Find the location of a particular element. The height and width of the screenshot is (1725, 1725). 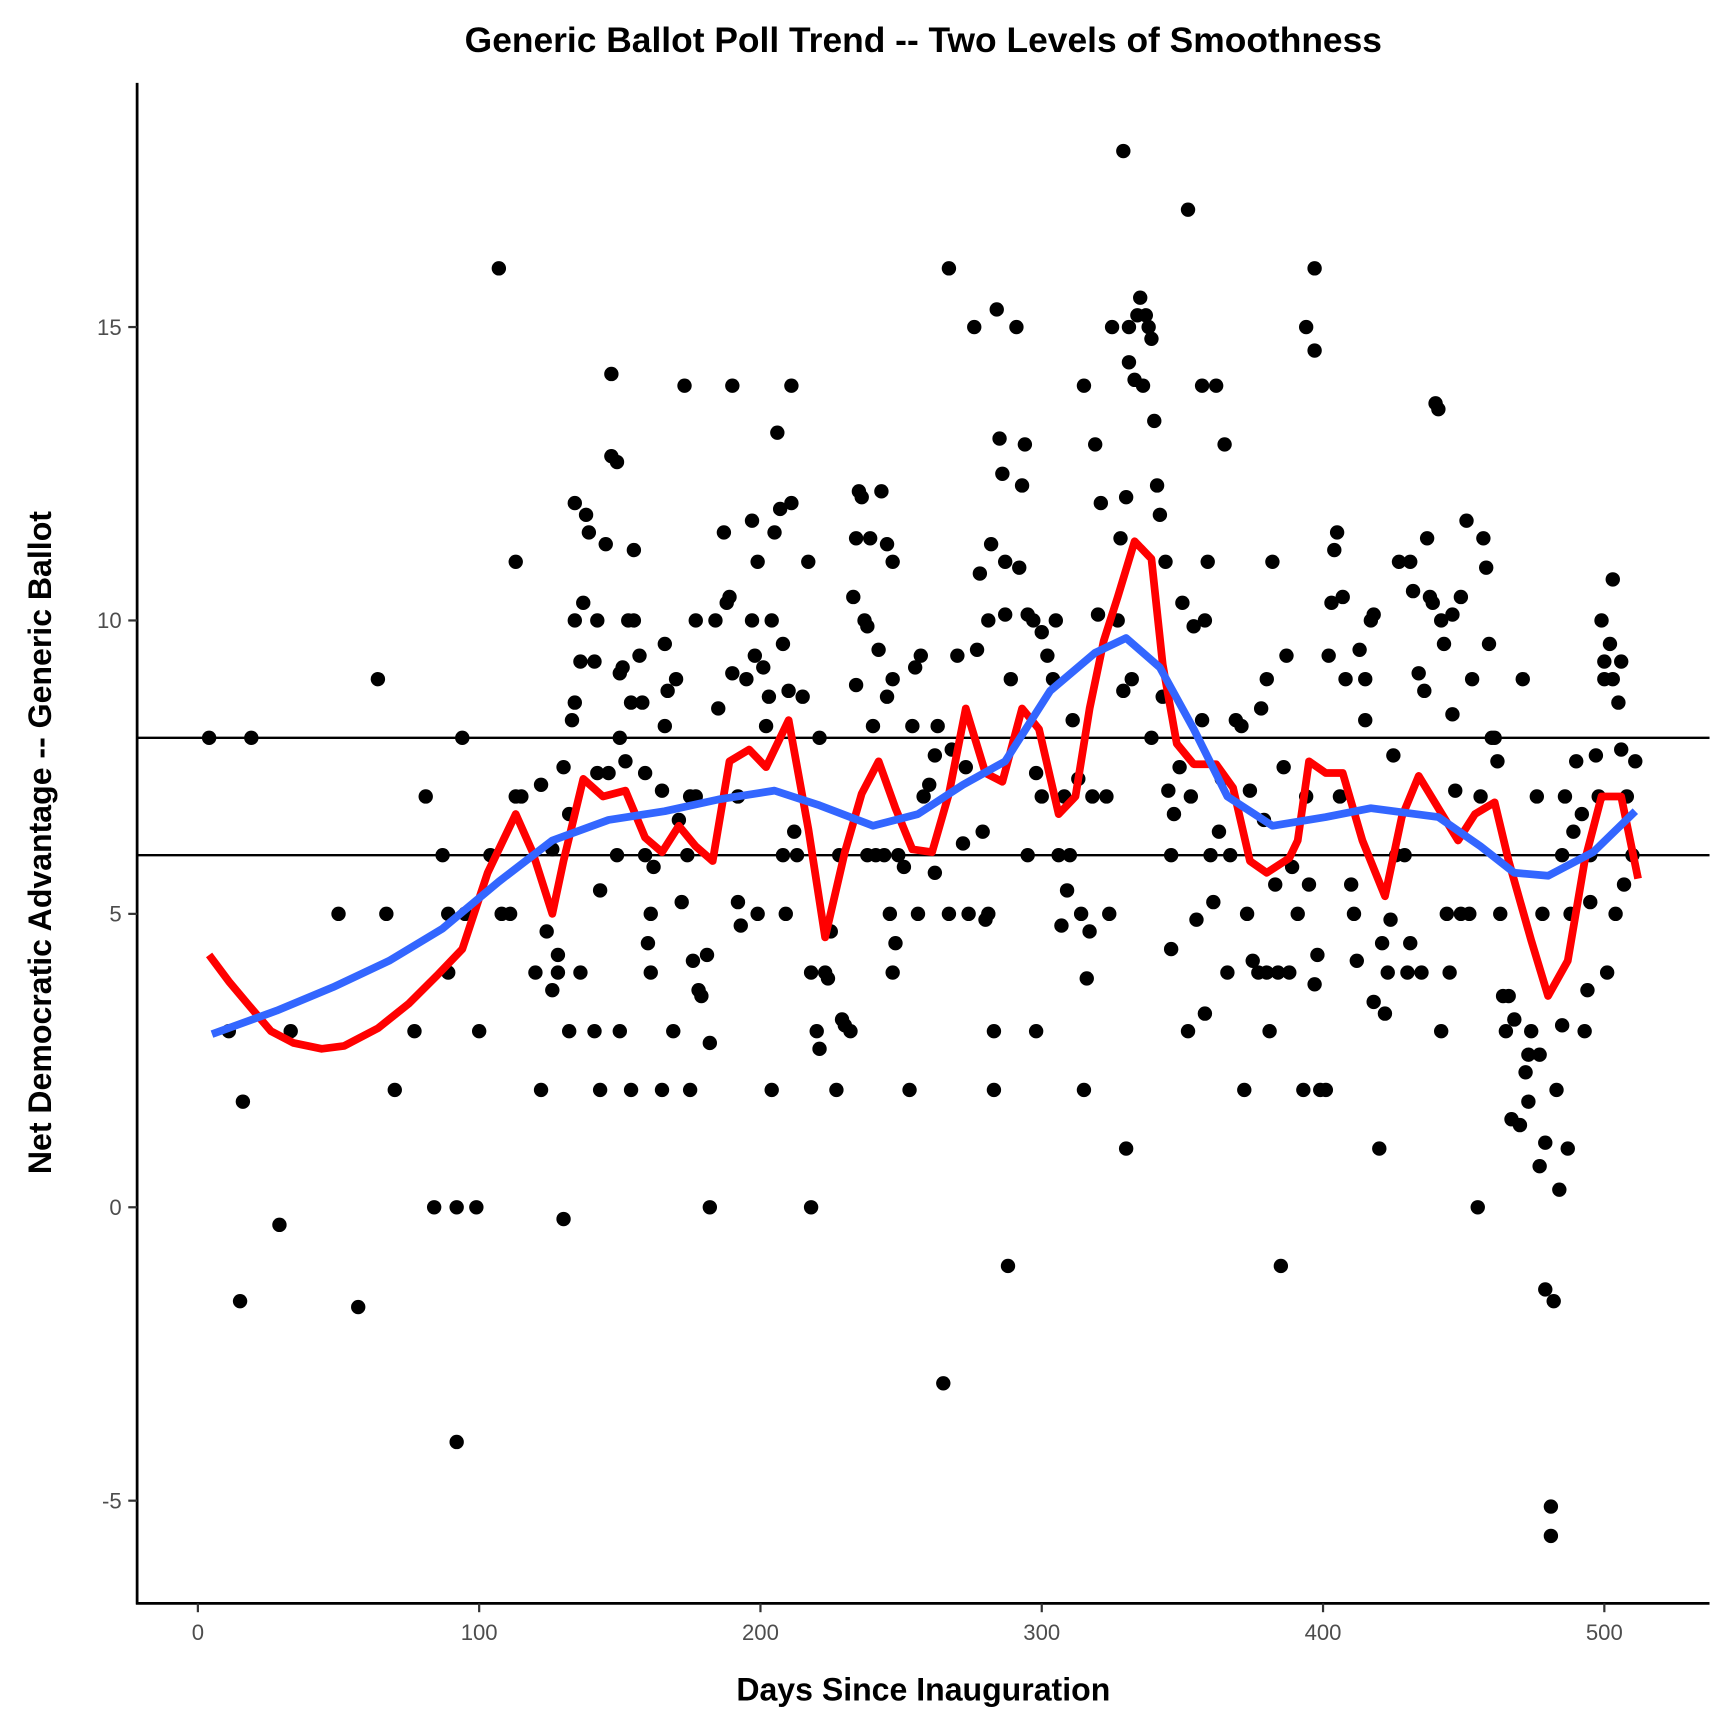

y-tick-label: 10 is located at coordinates (109, 620).